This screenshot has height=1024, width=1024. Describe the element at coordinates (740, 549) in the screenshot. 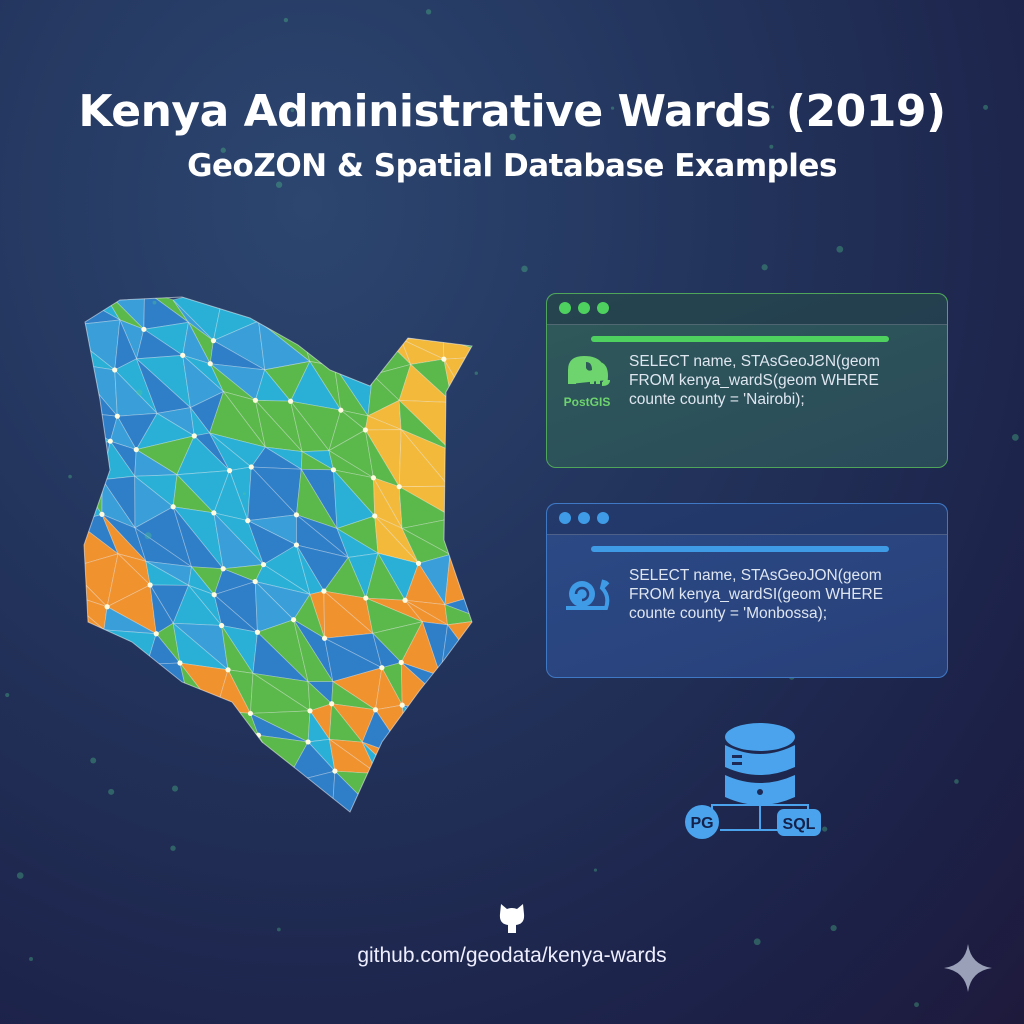

I see `accent-bar` at that location.